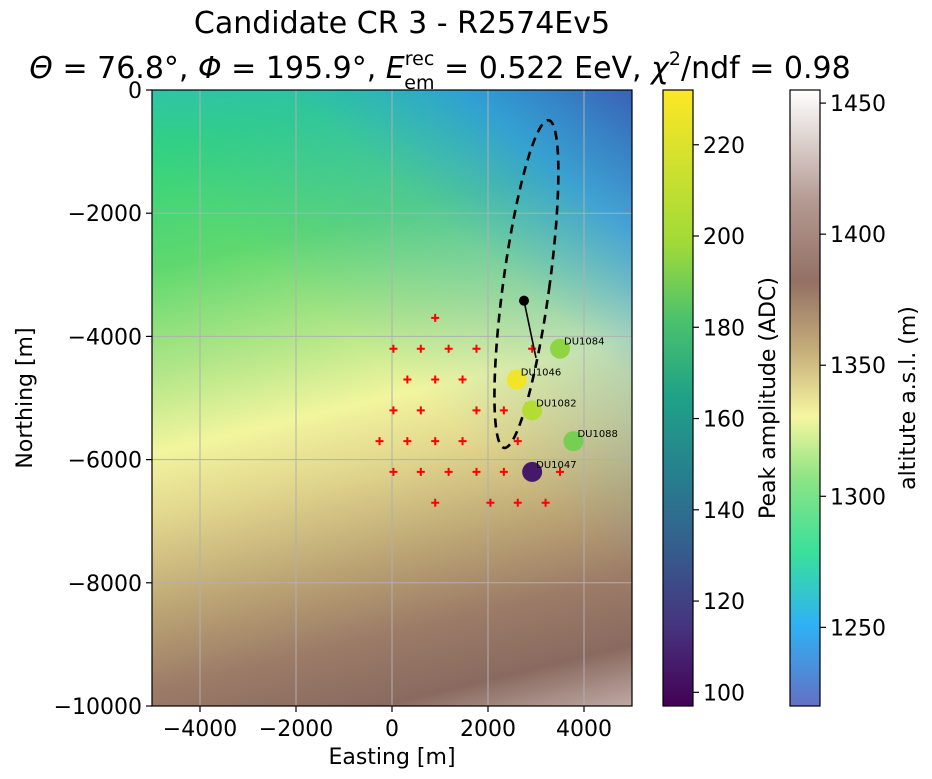  I want to click on x-tick-label: 0, so click(392, 729).